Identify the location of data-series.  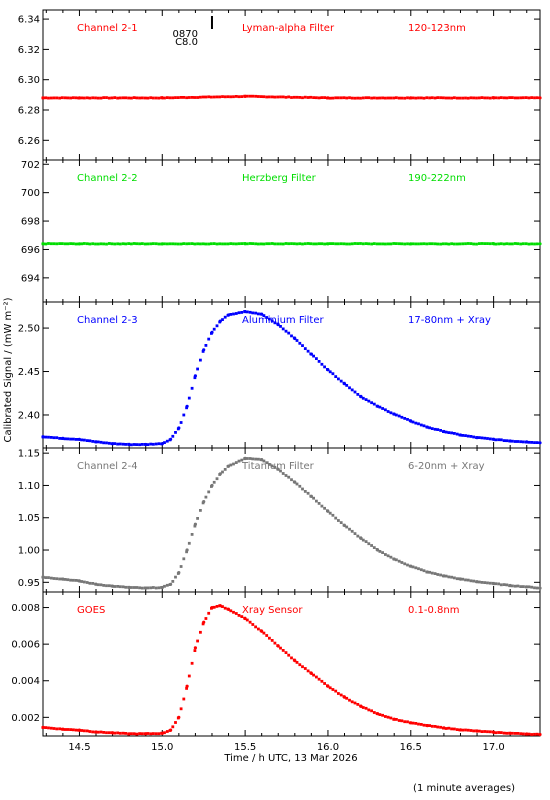
(290, 670).